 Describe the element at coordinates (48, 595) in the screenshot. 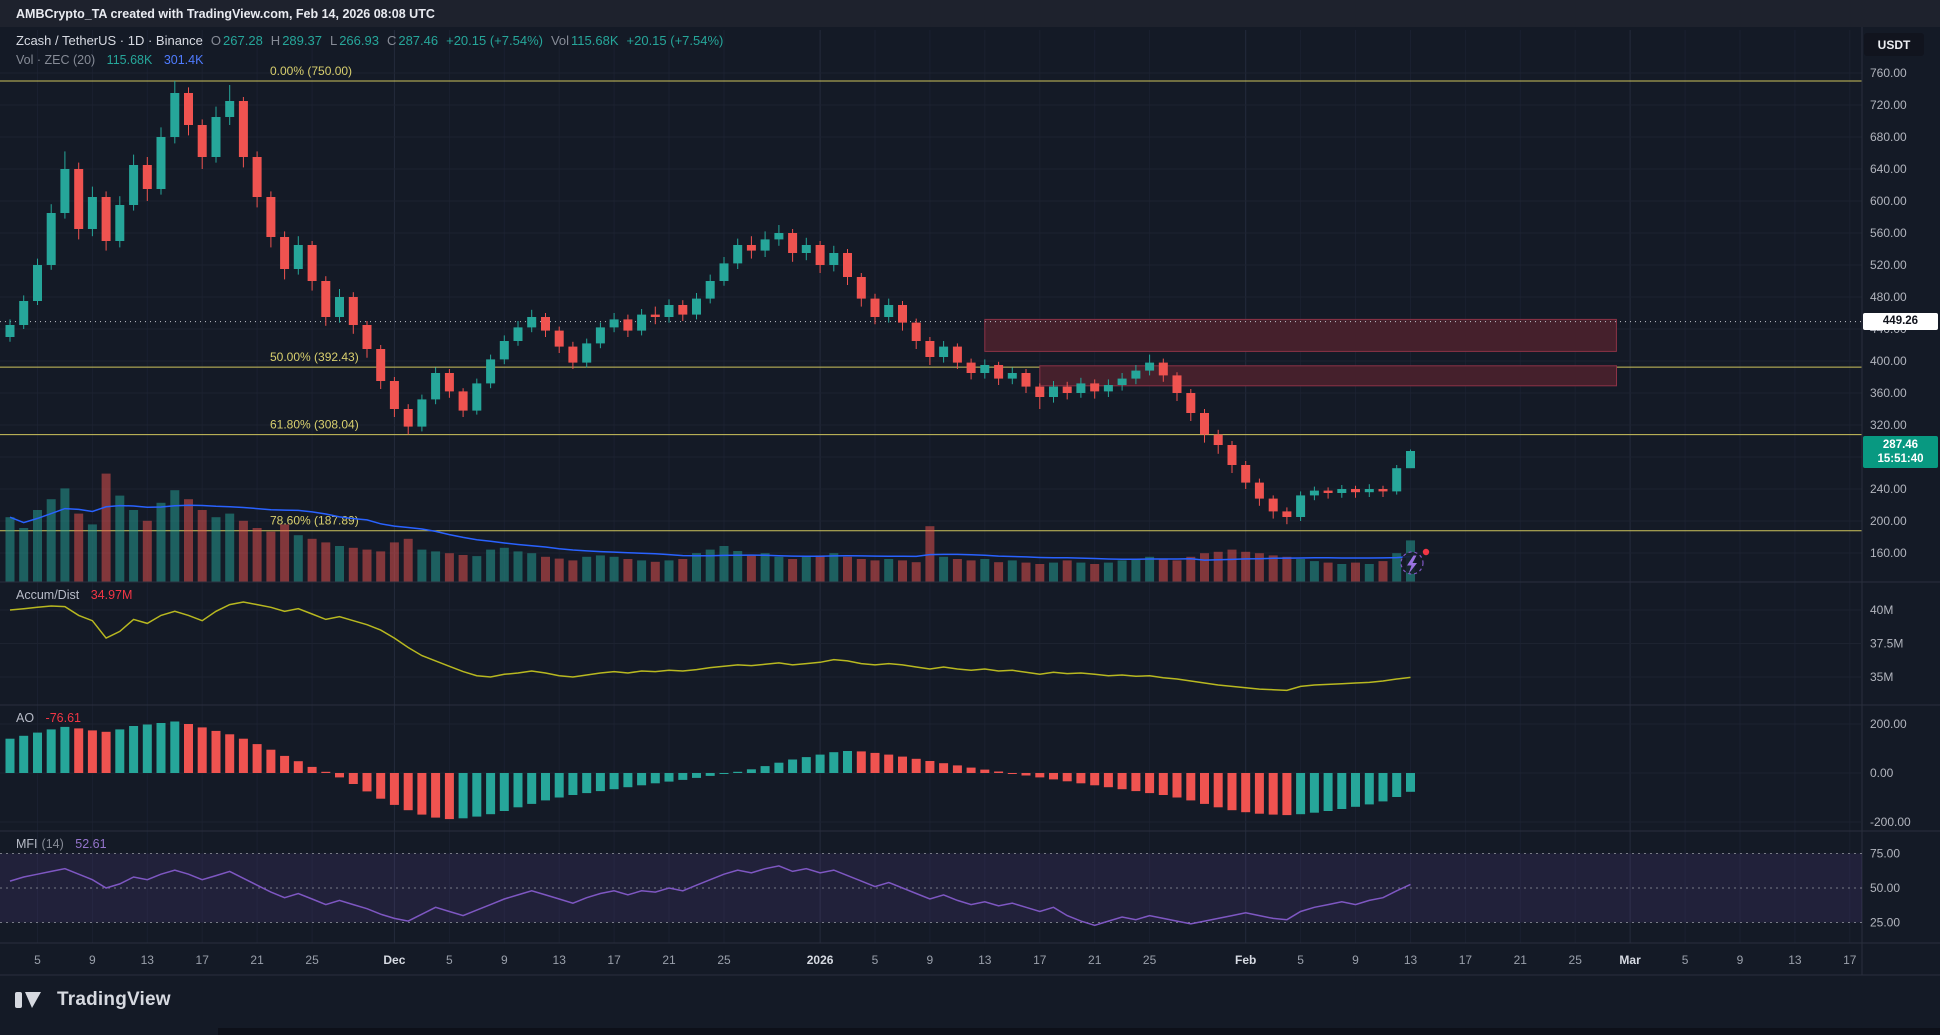

I see `accum-dist-title: Accum/Dist` at that location.